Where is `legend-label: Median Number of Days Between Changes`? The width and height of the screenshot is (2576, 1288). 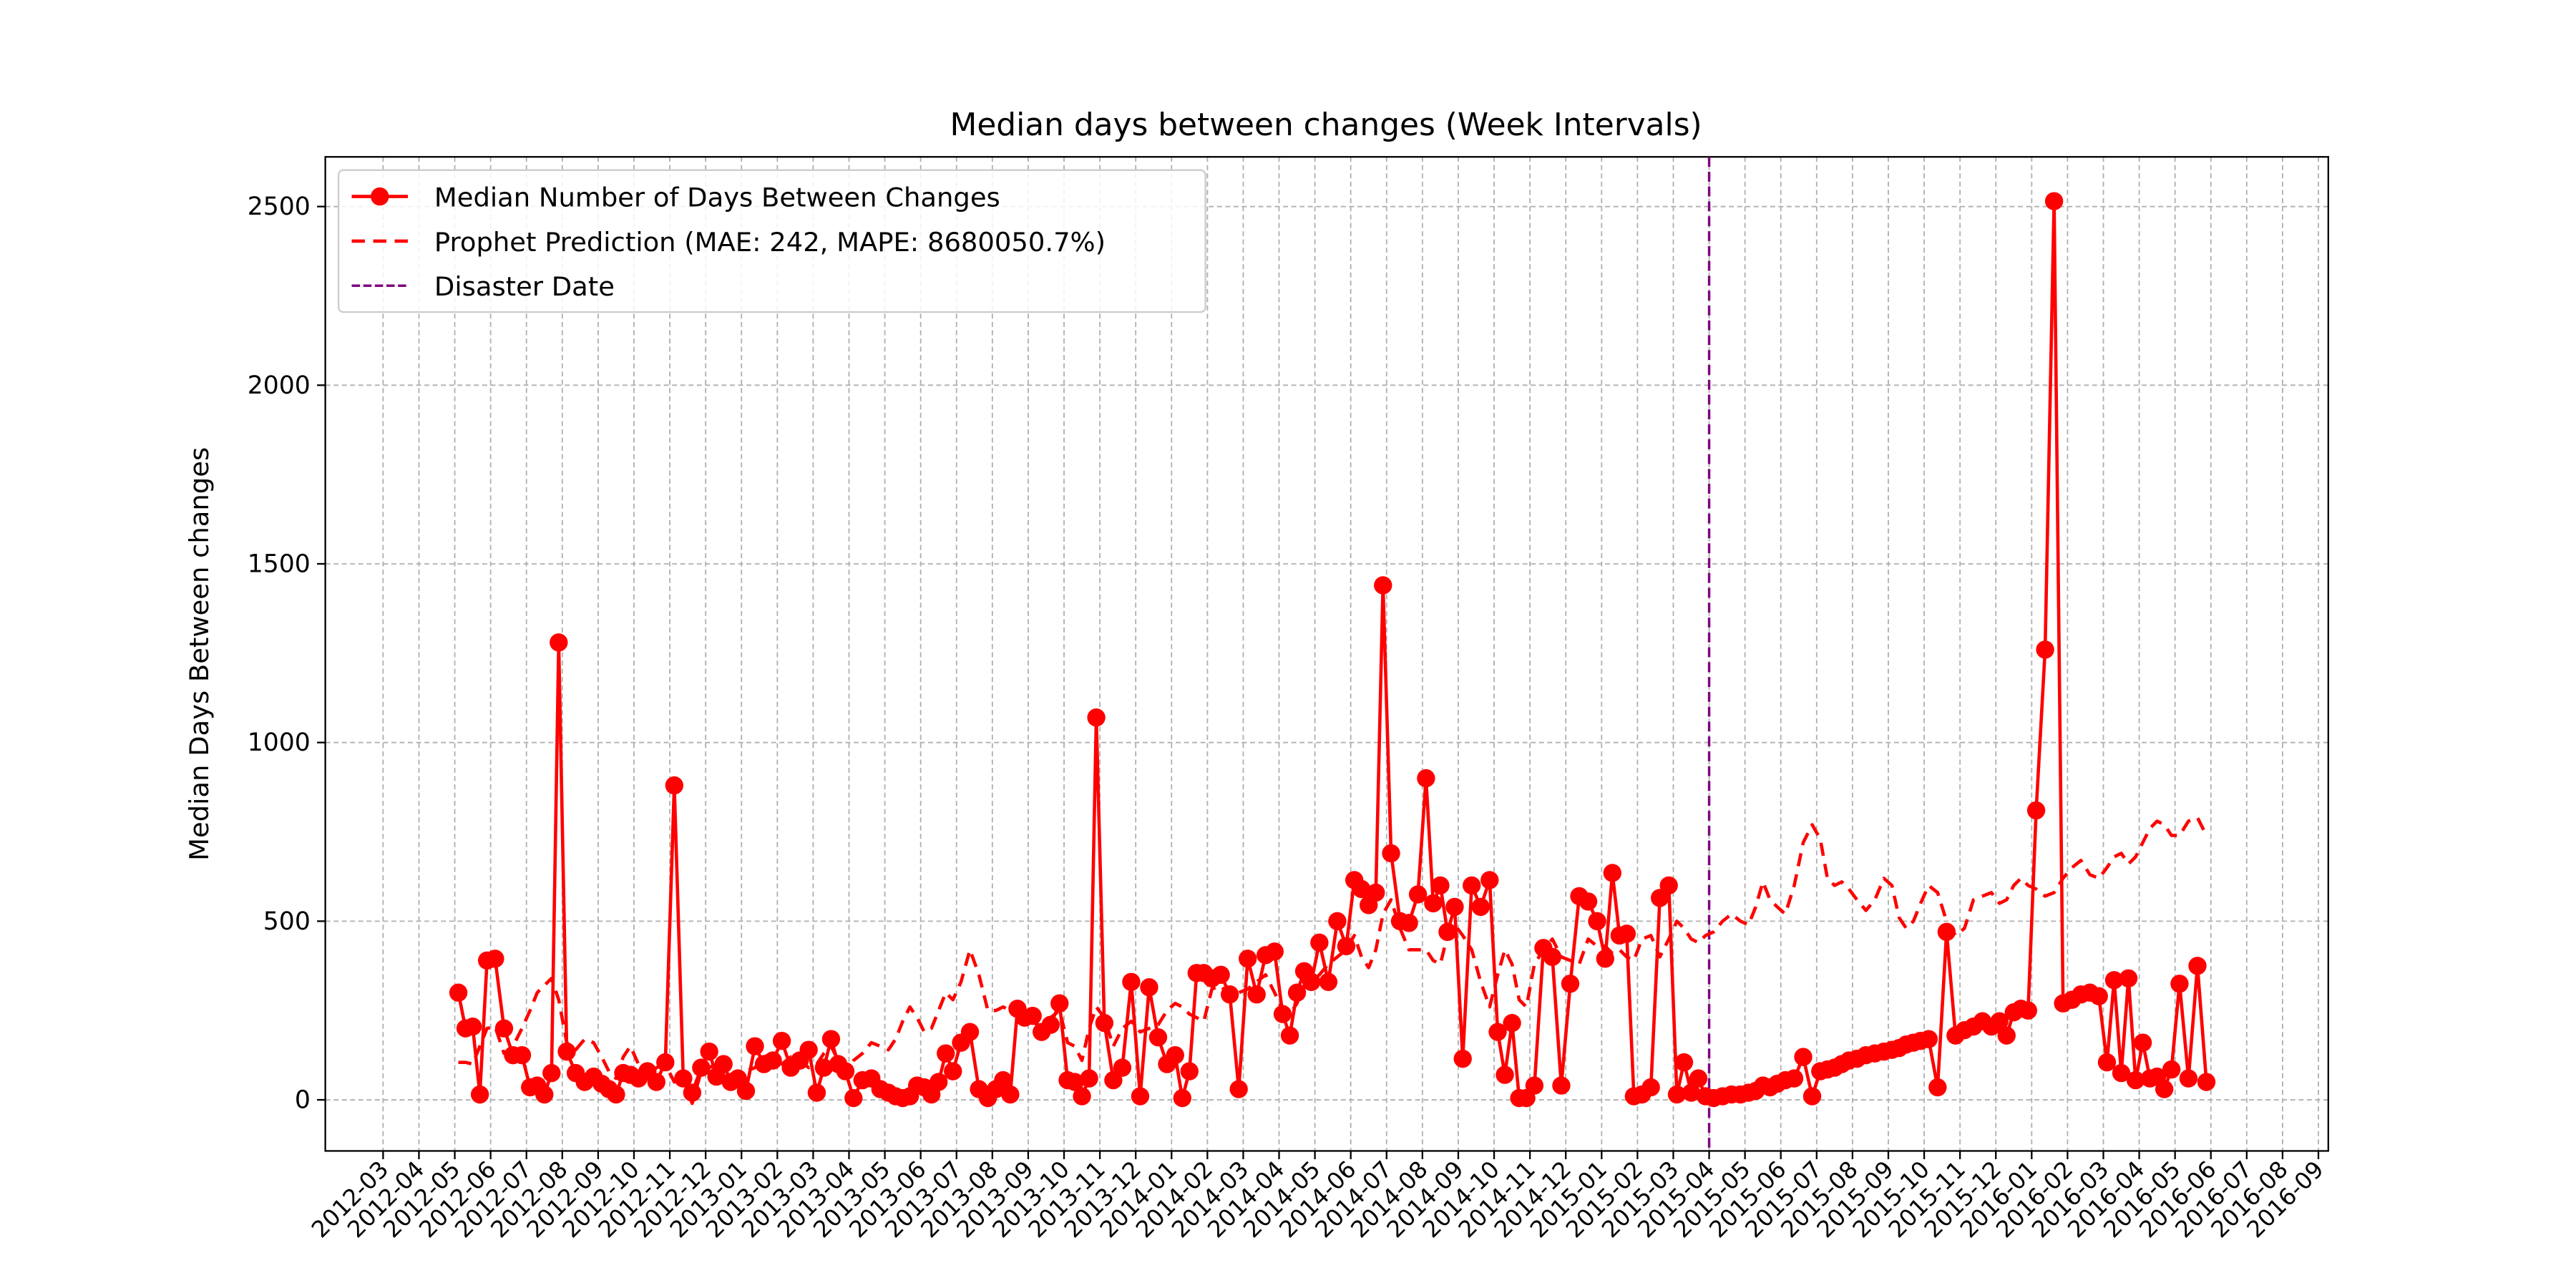 legend-label: Median Number of Days Between Changes is located at coordinates (717, 197).